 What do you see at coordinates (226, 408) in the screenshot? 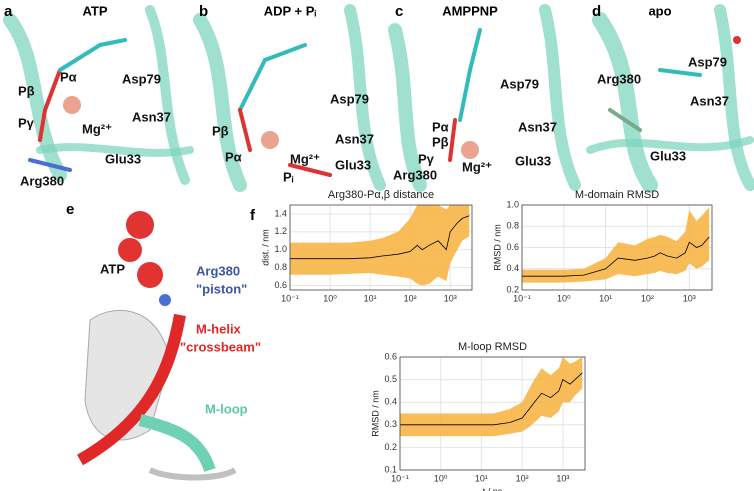
I see `annotation: M-loop` at bounding box center [226, 408].